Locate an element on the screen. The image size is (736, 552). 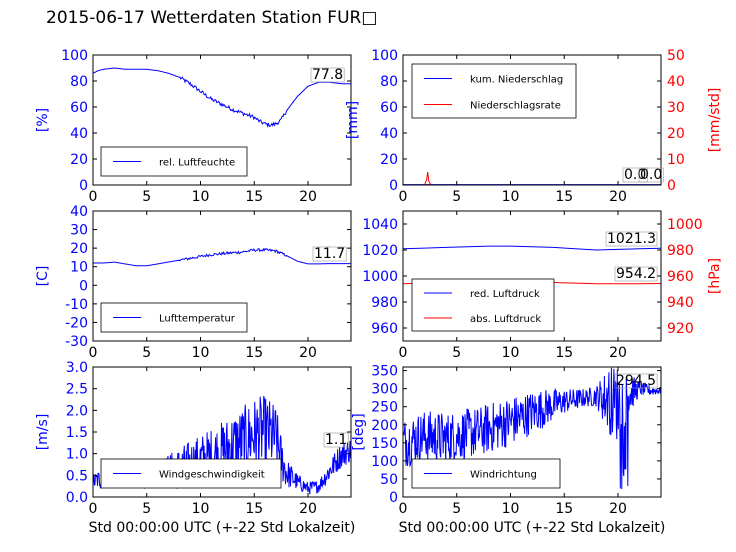
y-tick-label: 30 is located at coordinates (79, 231).